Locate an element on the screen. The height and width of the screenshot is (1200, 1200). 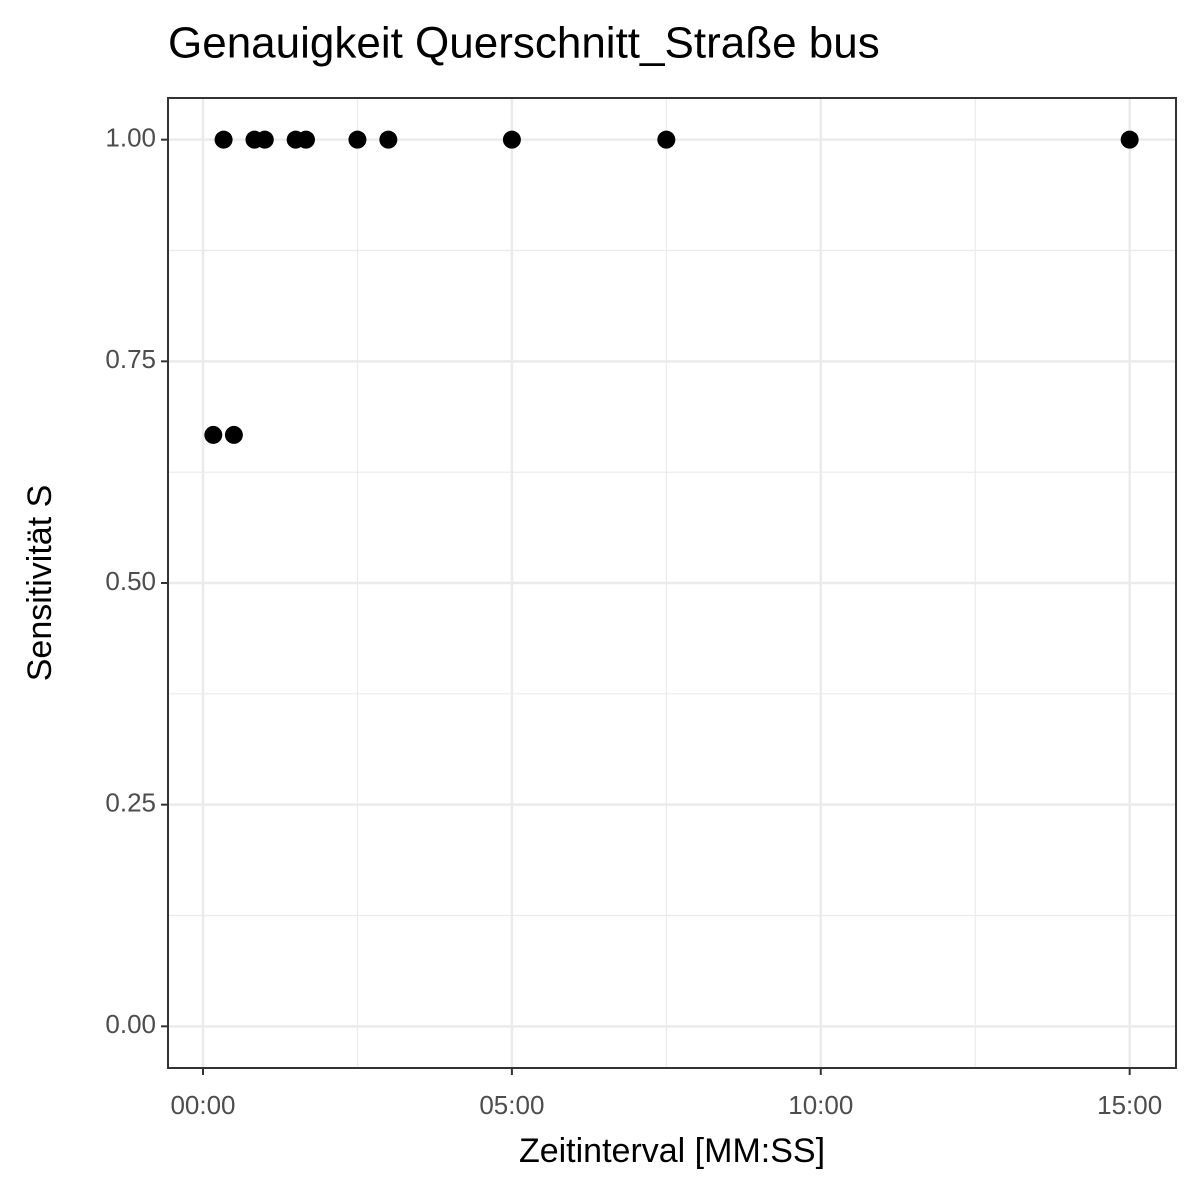
chart-title: Genauigkeit Querschnitt_Straße bus is located at coordinates (524, 43).